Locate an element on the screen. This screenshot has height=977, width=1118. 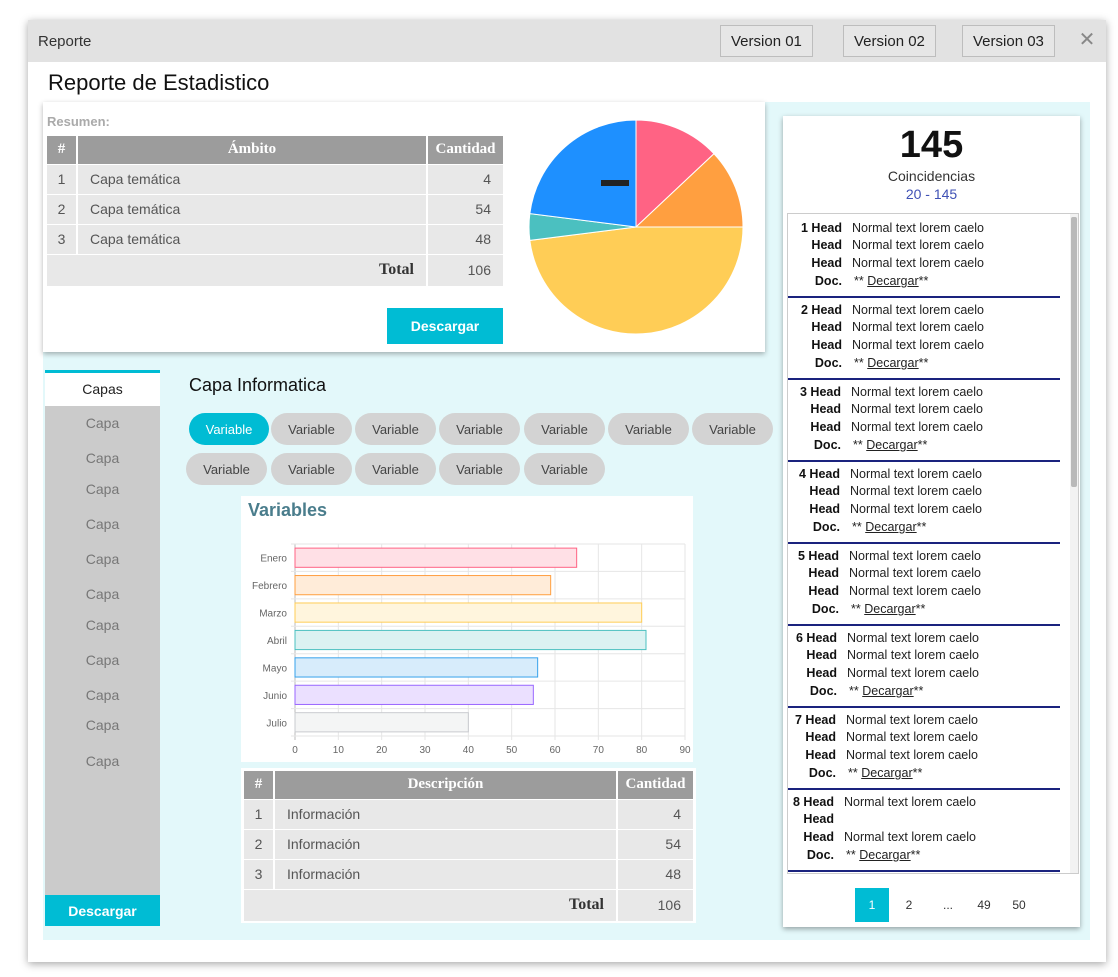
bar-marzo is located at coordinates (468, 612).